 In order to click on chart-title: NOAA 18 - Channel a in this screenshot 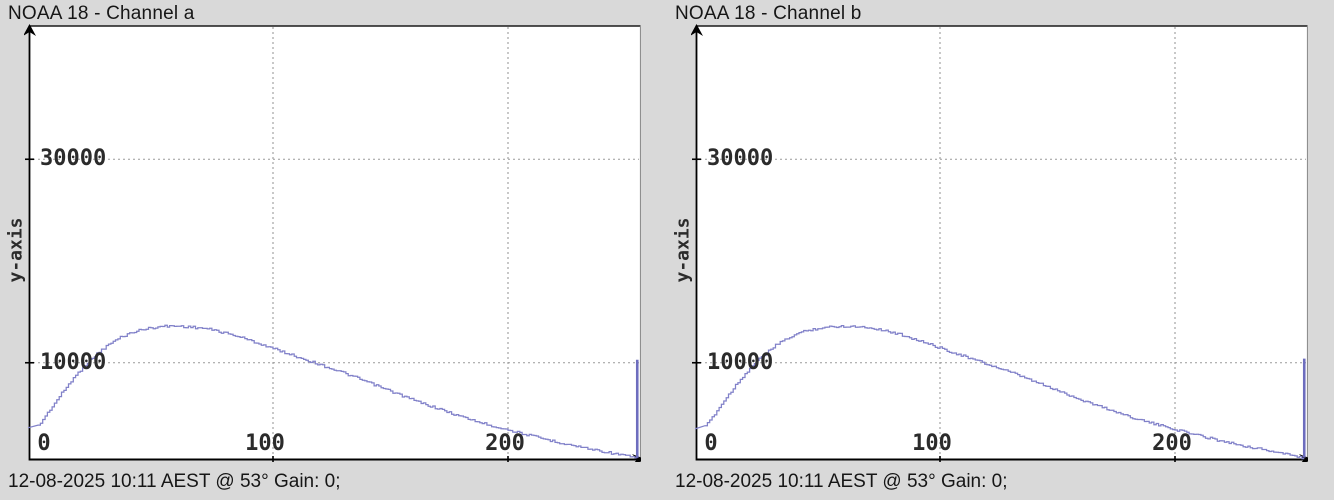, I will do `click(101, 13)`.